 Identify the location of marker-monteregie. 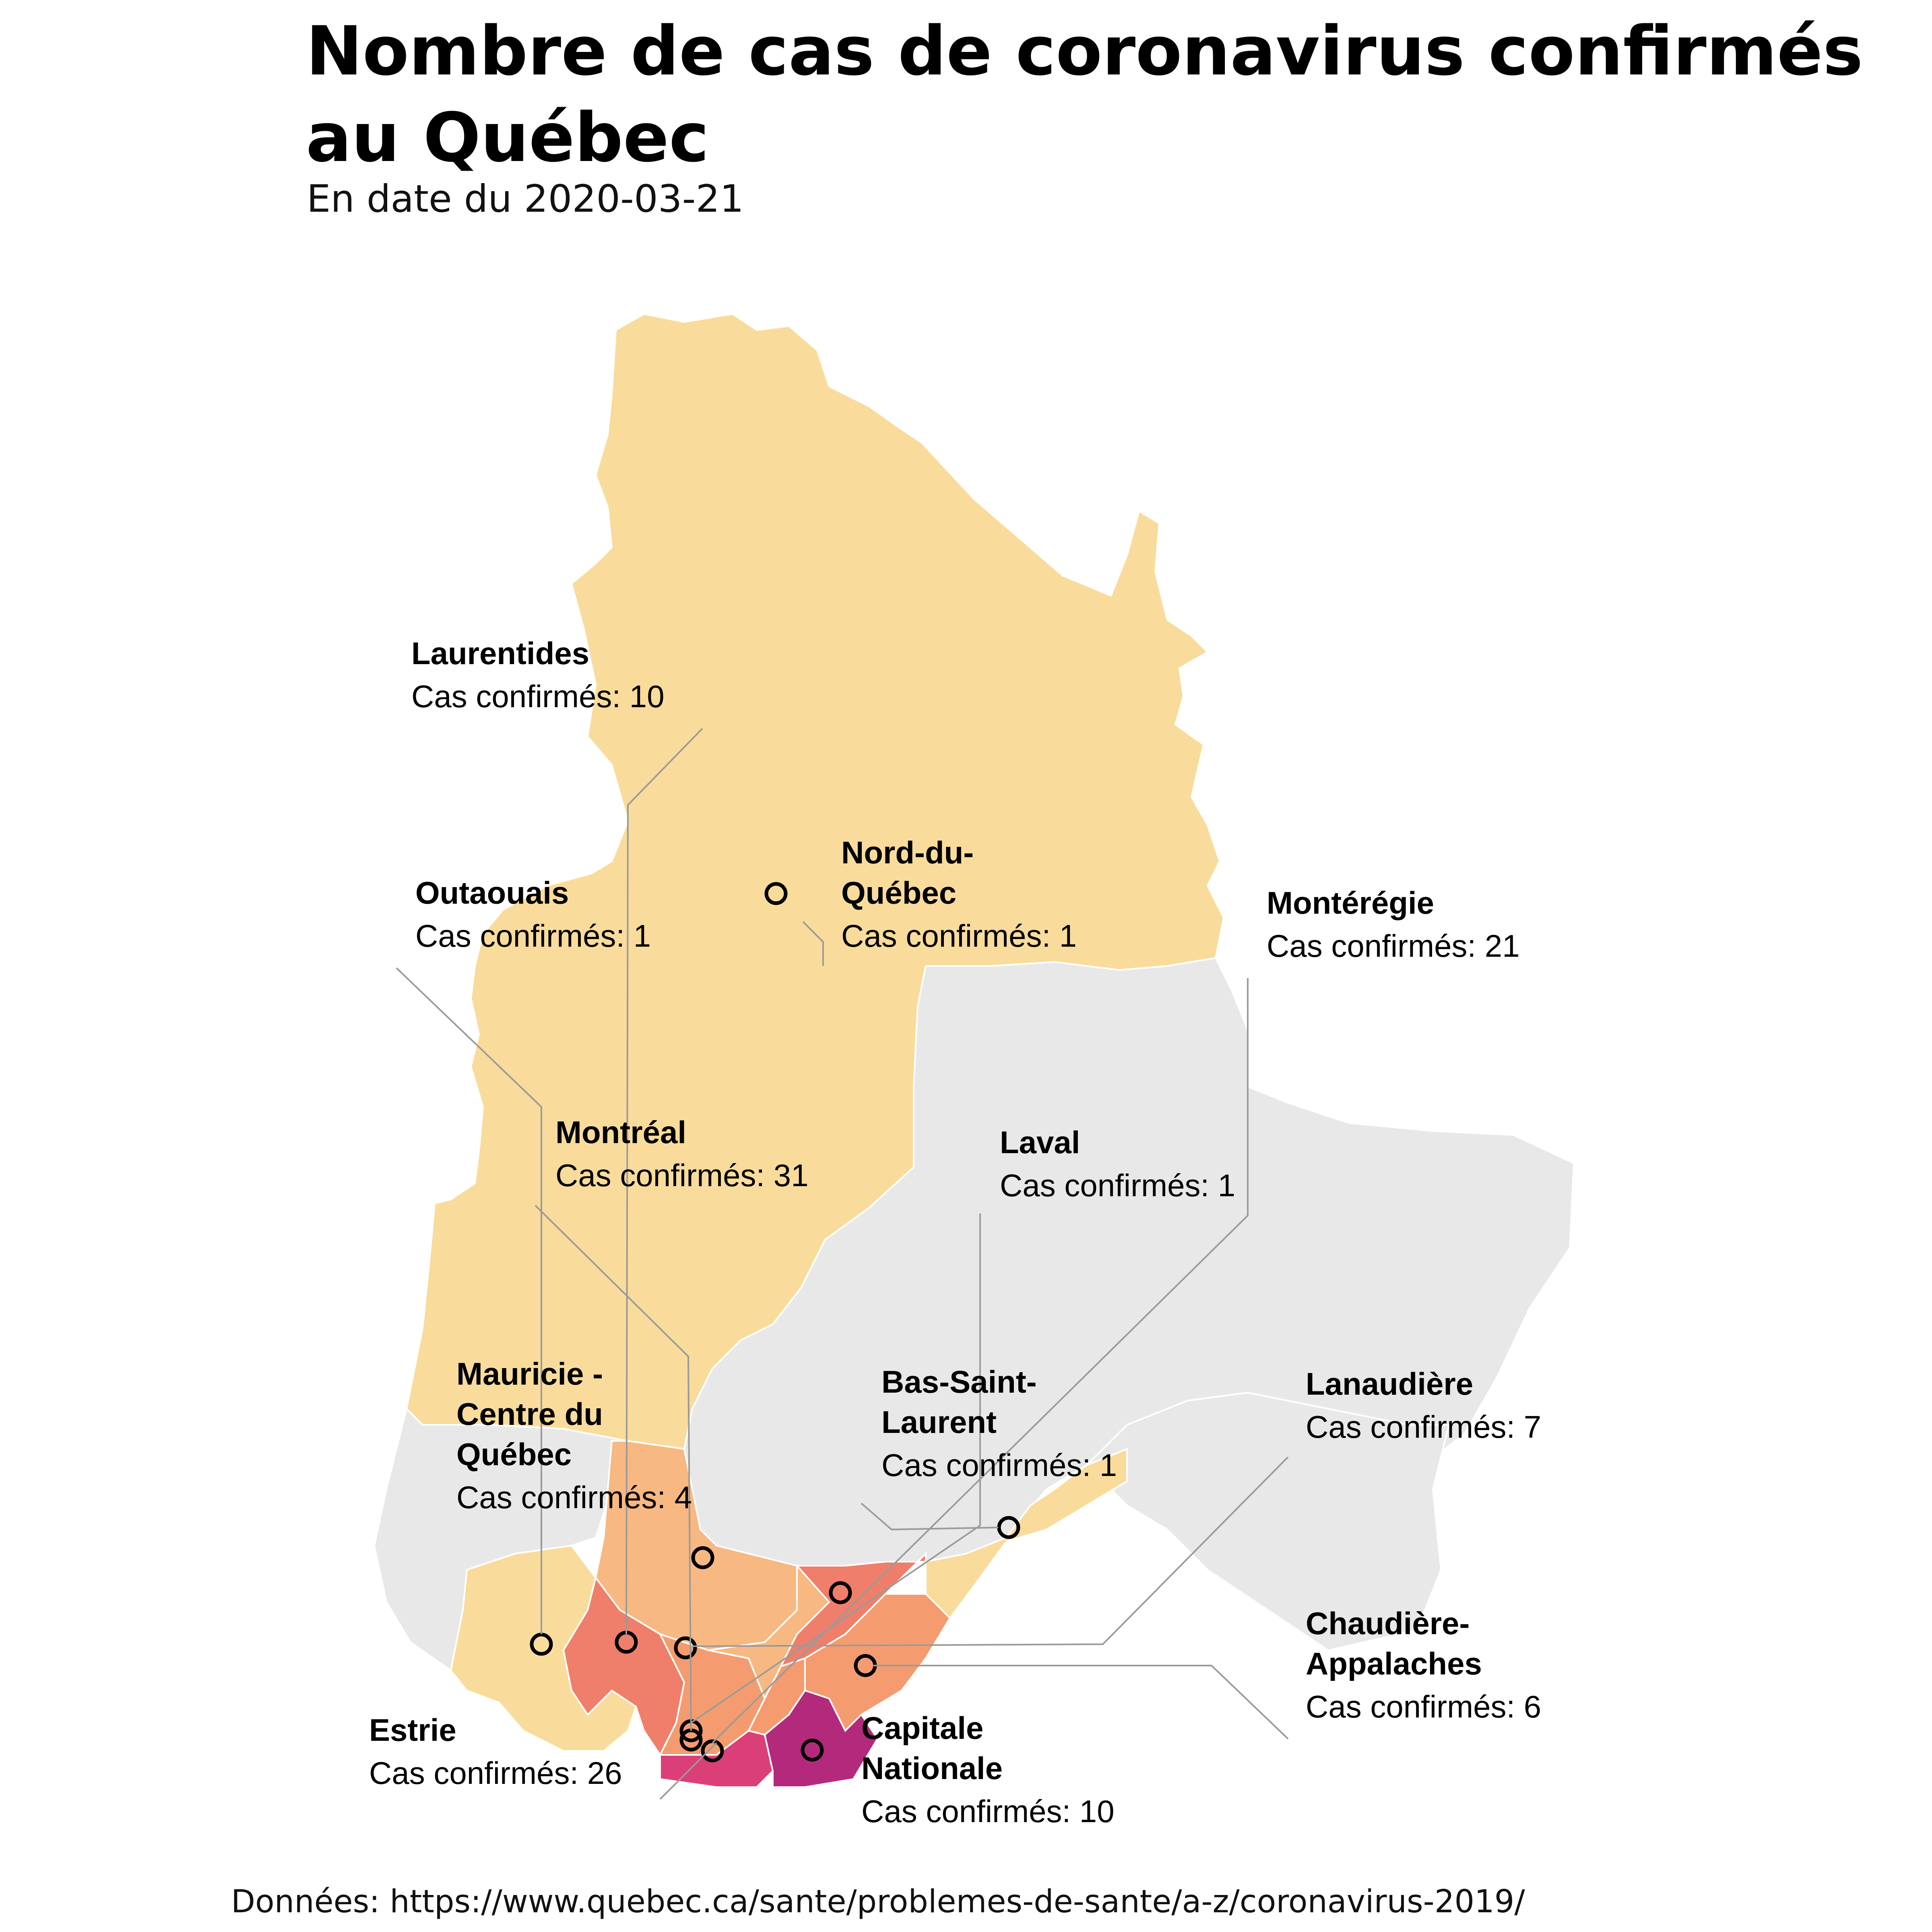
(712, 1751).